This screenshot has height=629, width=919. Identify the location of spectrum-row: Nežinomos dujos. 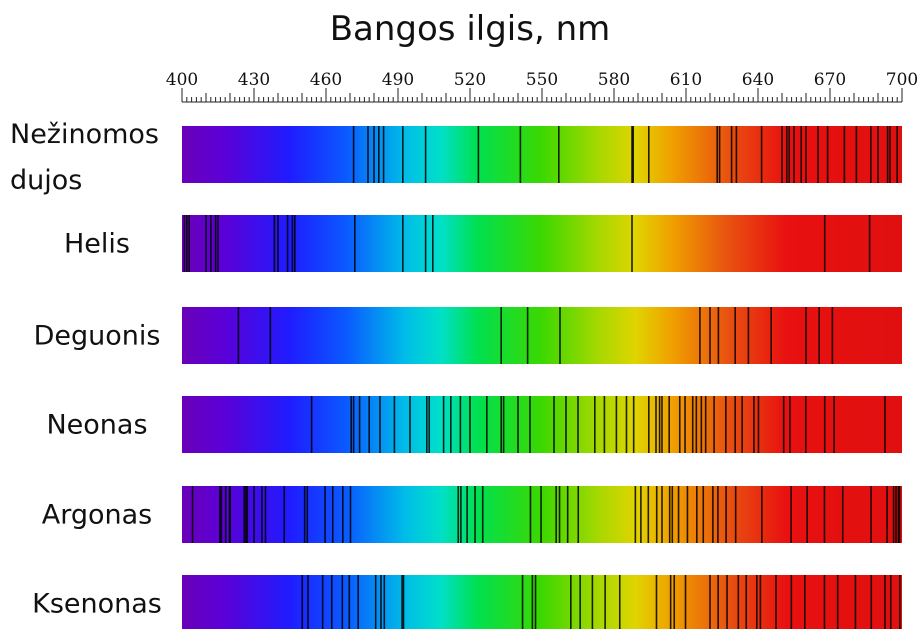
(456, 157).